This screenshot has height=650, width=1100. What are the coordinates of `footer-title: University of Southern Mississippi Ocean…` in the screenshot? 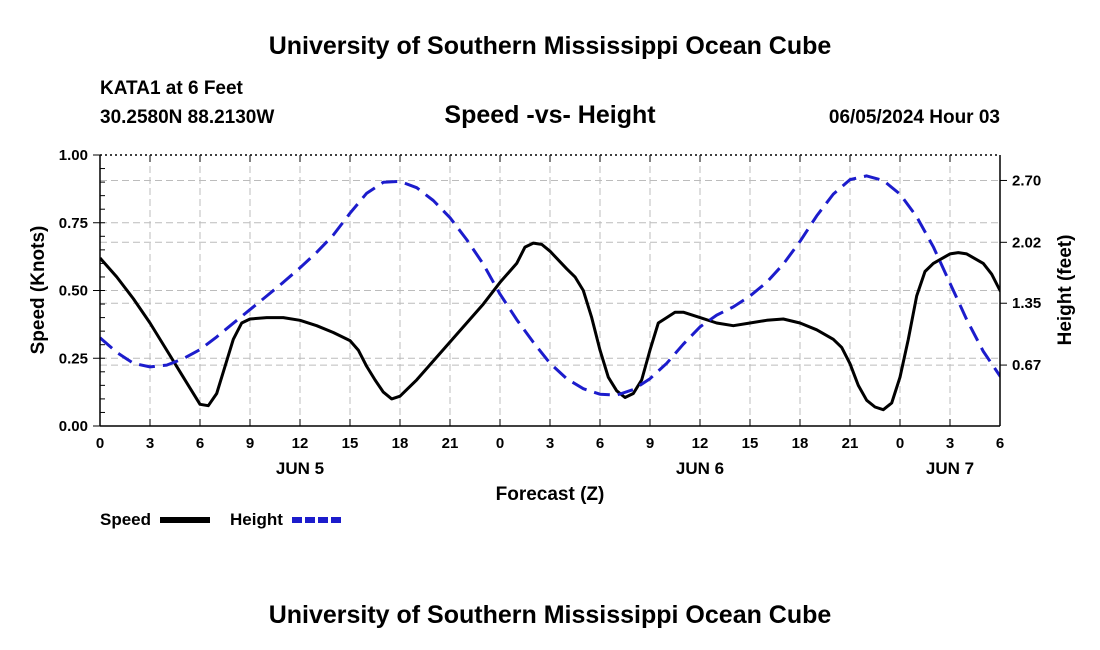 It's located at (550, 615).